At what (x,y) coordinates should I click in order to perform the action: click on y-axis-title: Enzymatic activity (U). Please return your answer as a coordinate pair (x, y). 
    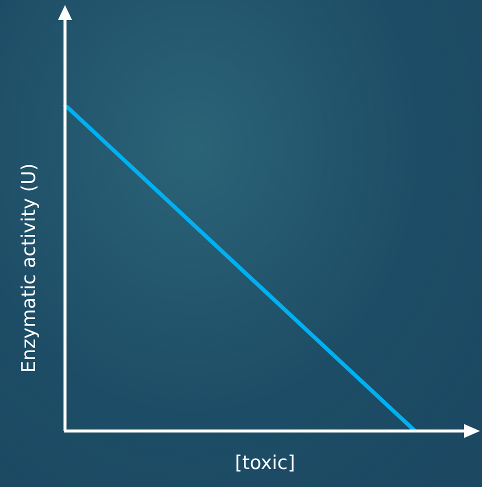
    Looking at the image, I should click on (29, 268).